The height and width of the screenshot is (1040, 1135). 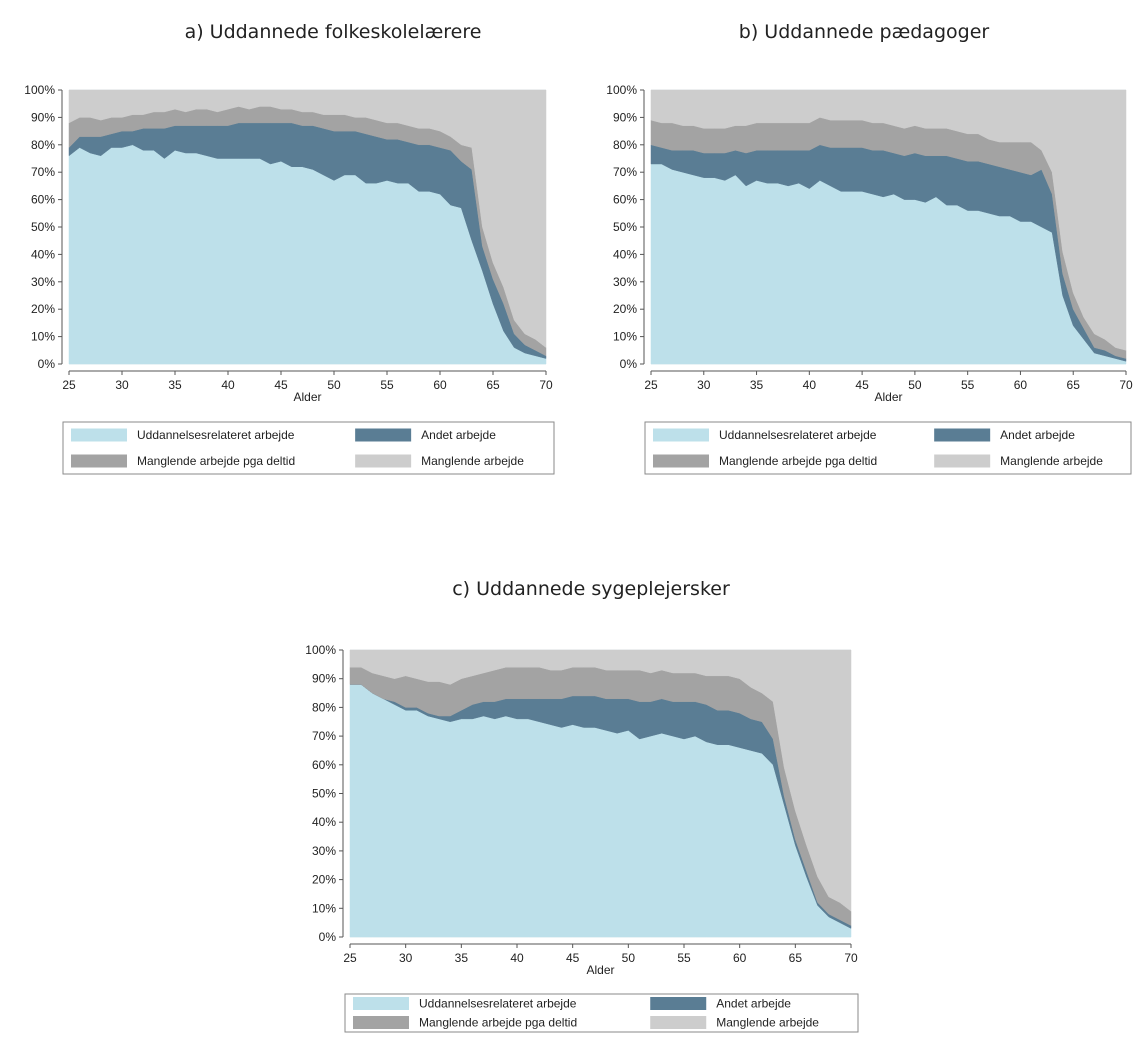 What do you see at coordinates (591, 589) in the screenshot?
I see `chart-title: c) Uddannede sygeplejersker` at bounding box center [591, 589].